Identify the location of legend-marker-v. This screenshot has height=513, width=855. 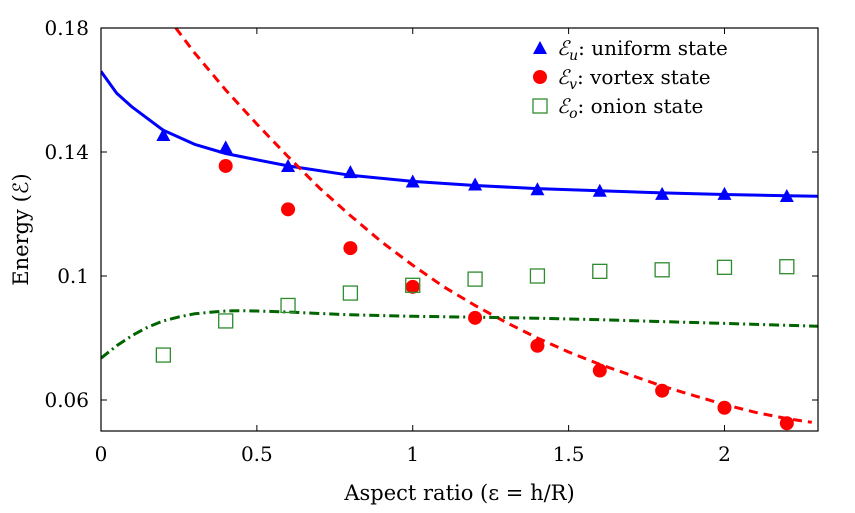
(540, 77).